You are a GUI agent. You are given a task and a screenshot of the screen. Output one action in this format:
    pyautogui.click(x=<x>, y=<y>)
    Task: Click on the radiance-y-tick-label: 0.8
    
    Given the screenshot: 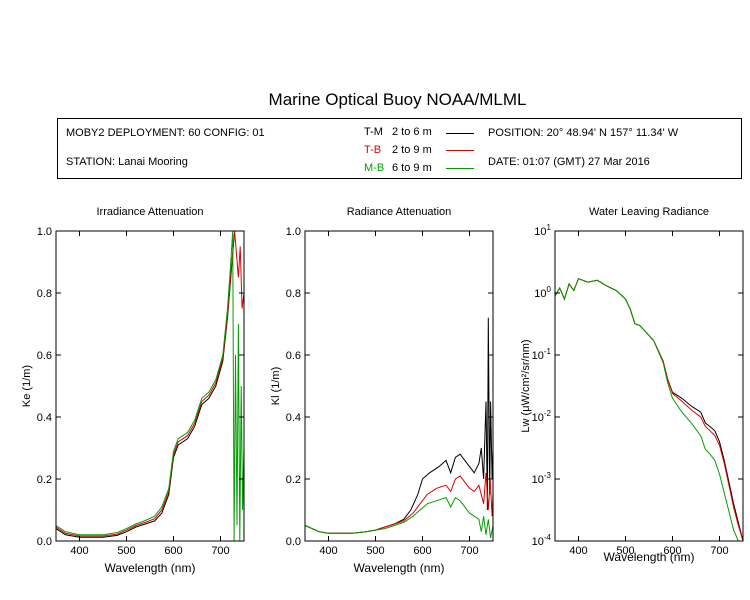 What is the action you would take?
    pyautogui.click(x=293, y=294)
    